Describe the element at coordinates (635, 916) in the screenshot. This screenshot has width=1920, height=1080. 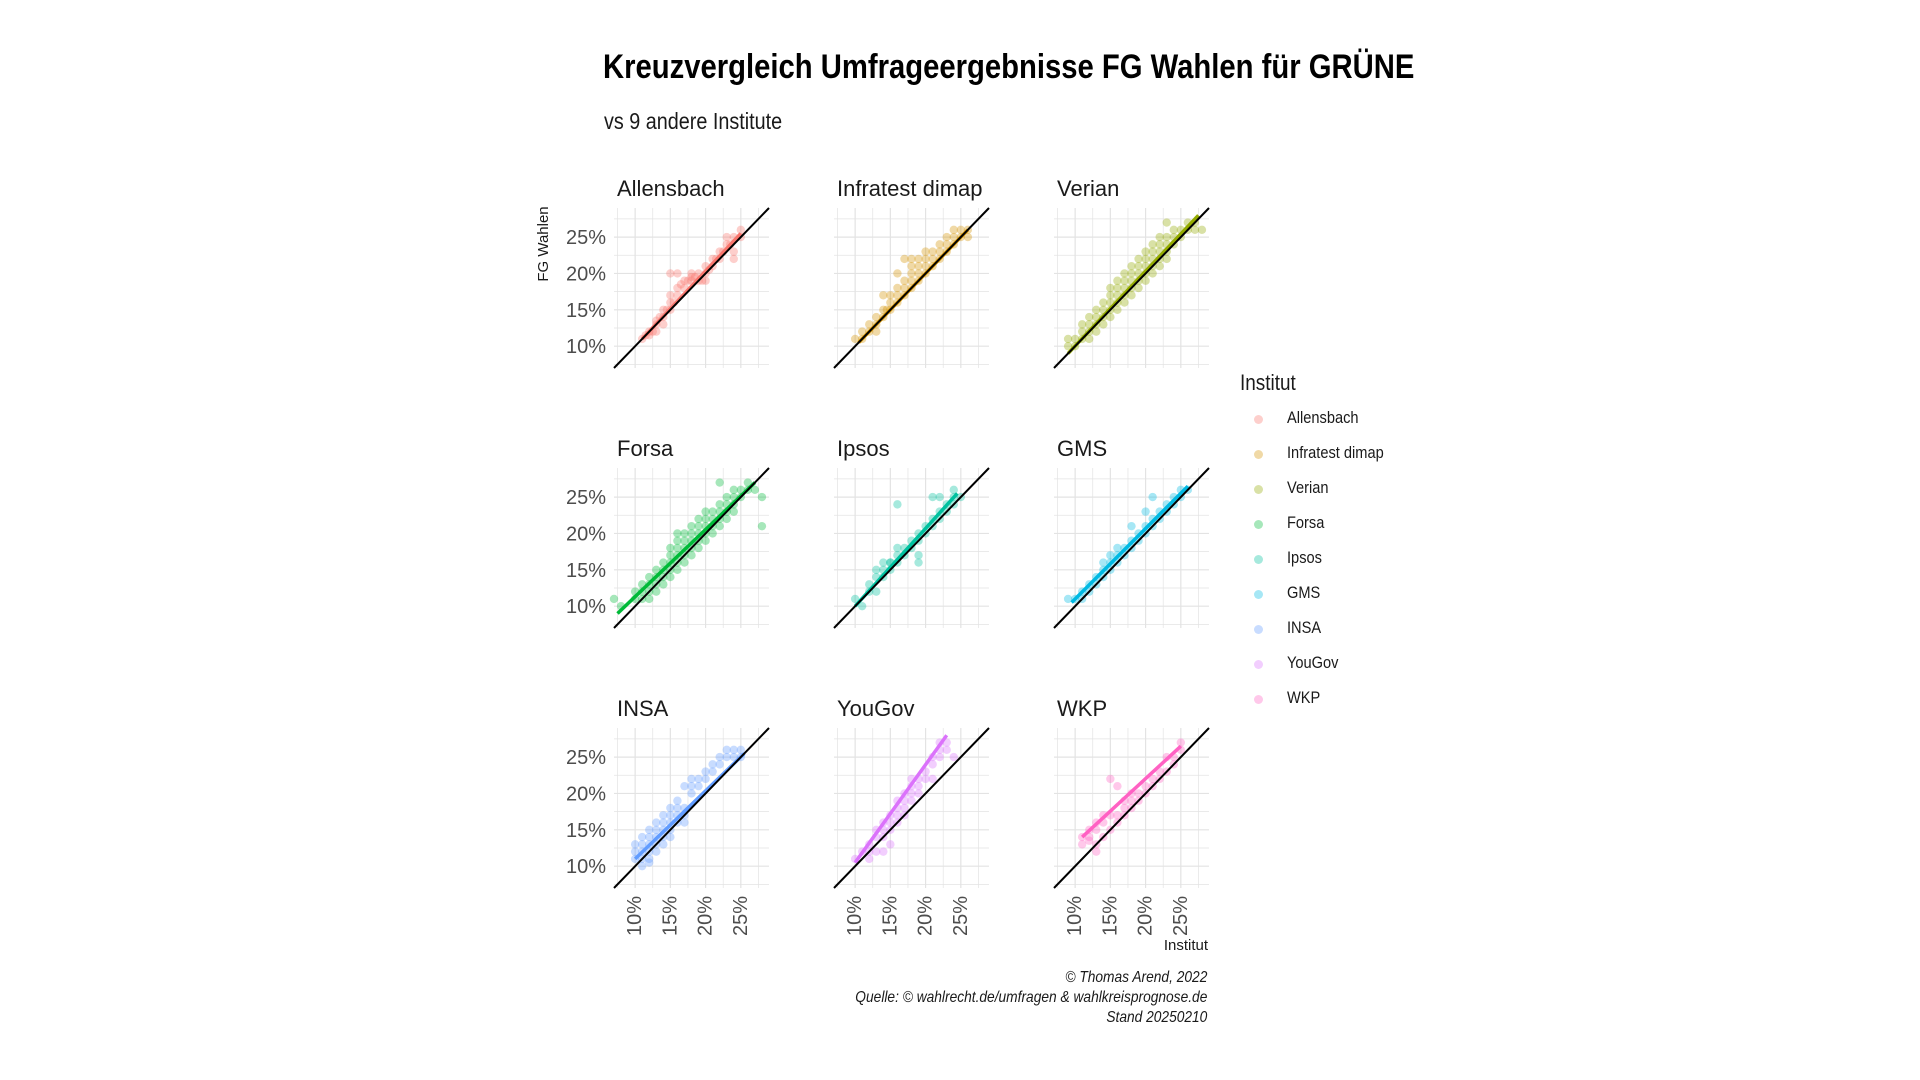
I see `x-tick-label: 10%` at that location.